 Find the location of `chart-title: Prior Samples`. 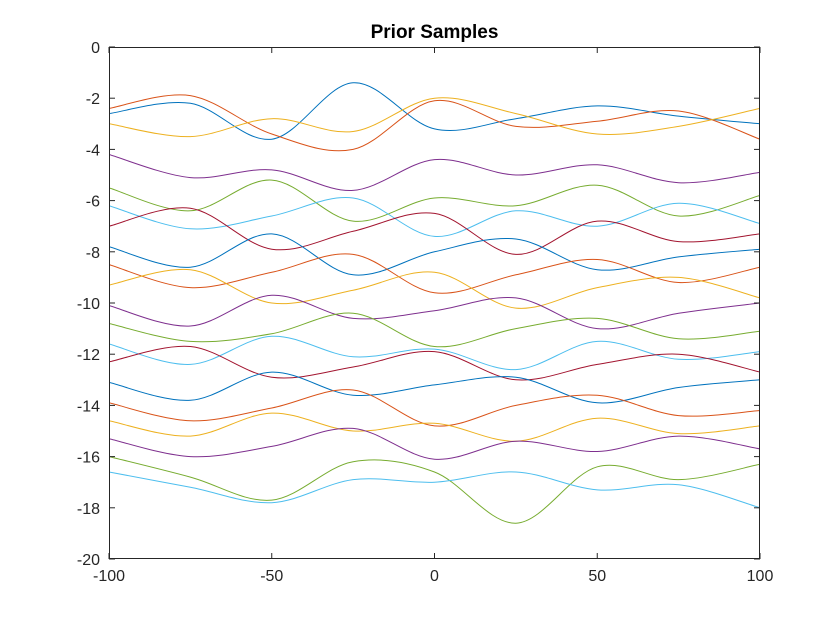

chart-title: Prior Samples is located at coordinates (435, 32).